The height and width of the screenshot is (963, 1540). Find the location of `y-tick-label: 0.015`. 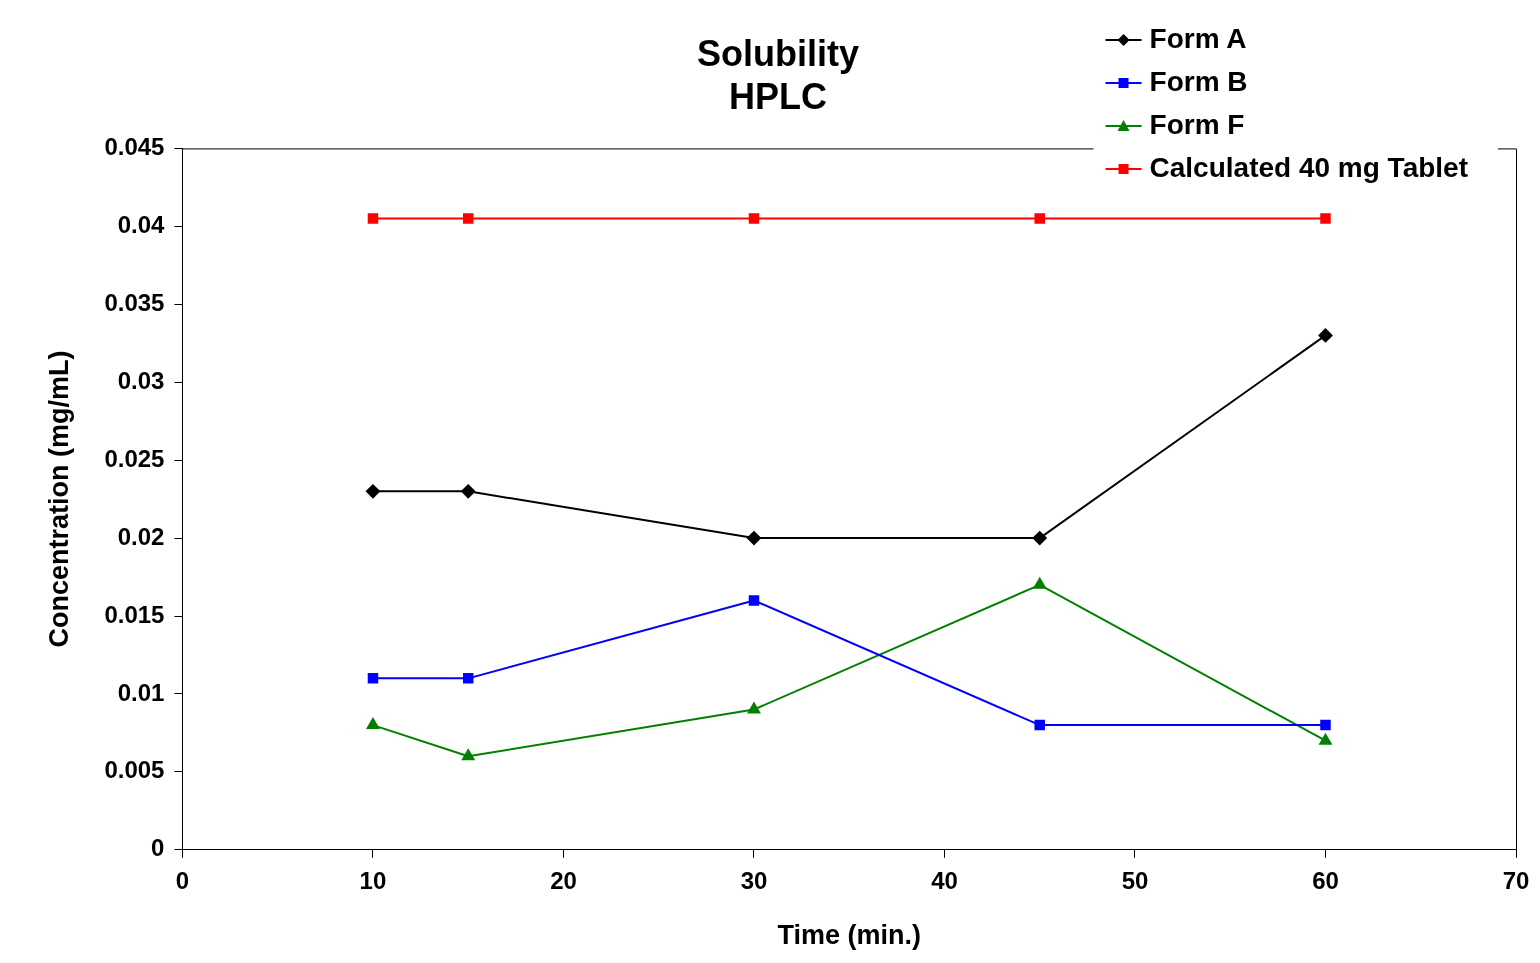

y-tick-label: 0.015 is located at coordinates (134, 614).